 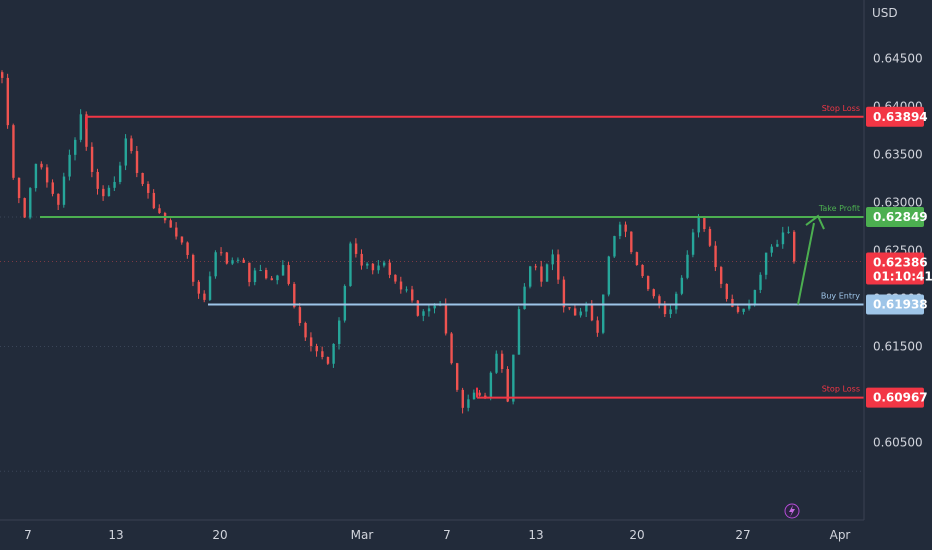 I want to click on level-2: Buy Entry, so click(x=536, y=298).